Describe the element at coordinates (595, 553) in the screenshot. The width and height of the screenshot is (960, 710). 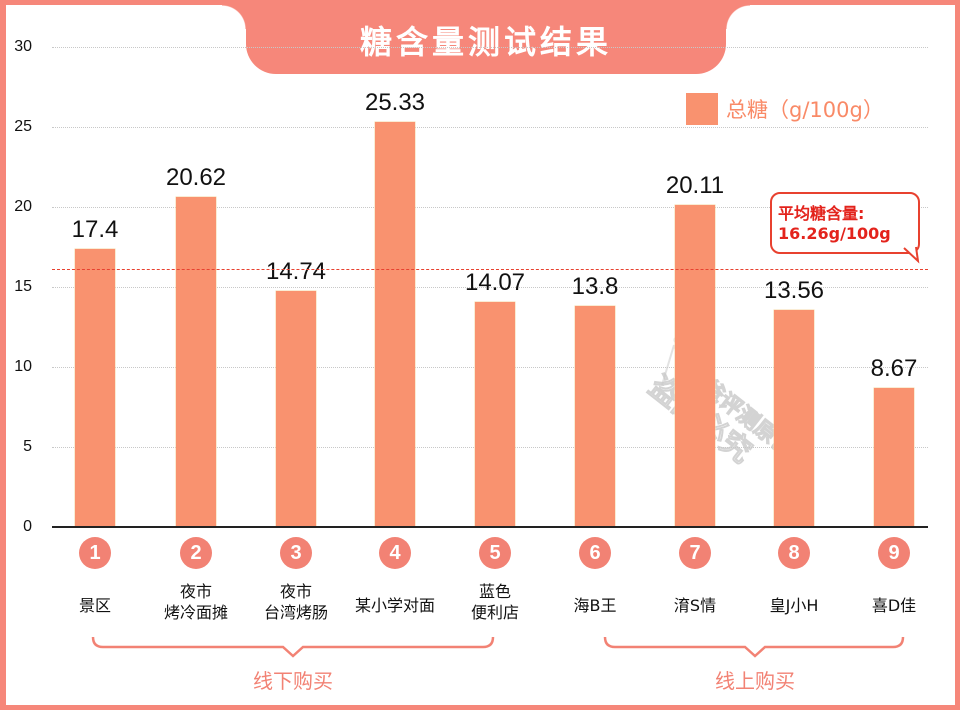
I see `category-number-6: 6` at that location.